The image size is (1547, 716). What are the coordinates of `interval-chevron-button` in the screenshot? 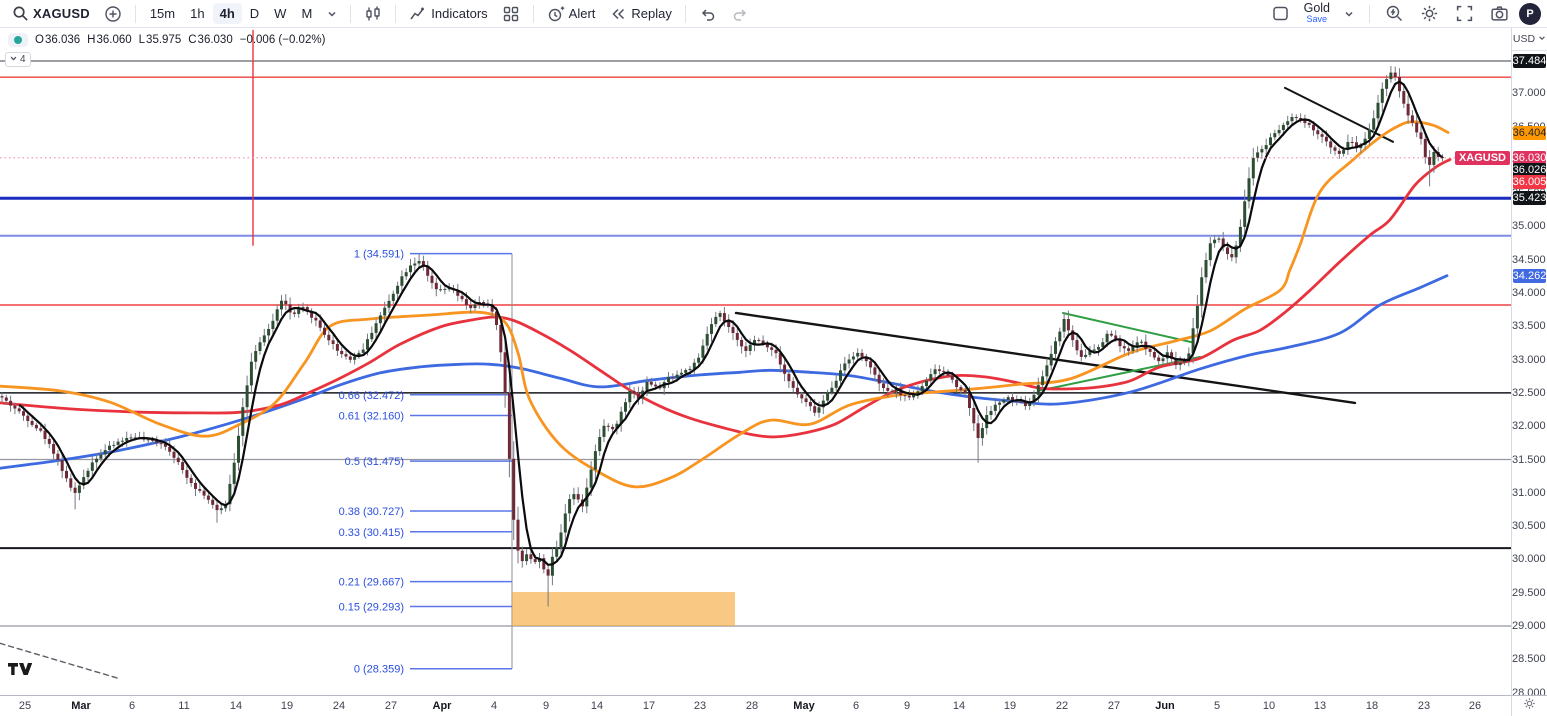 It's located at (332, 14).